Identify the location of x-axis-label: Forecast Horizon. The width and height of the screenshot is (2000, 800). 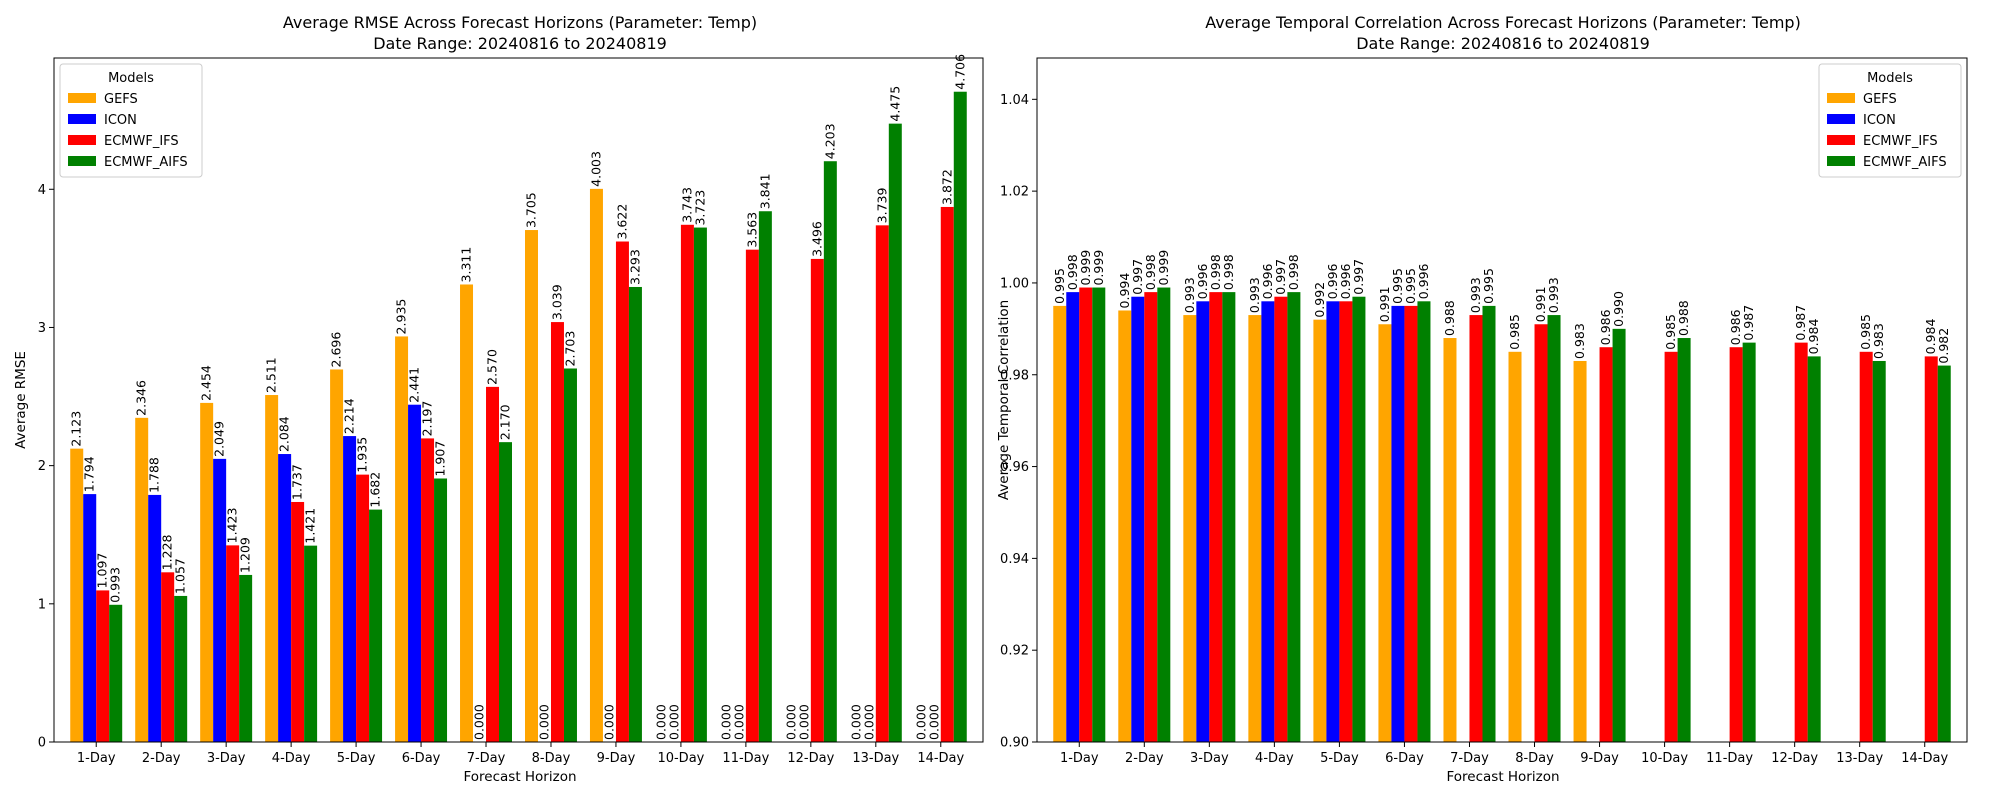
(519, 777).